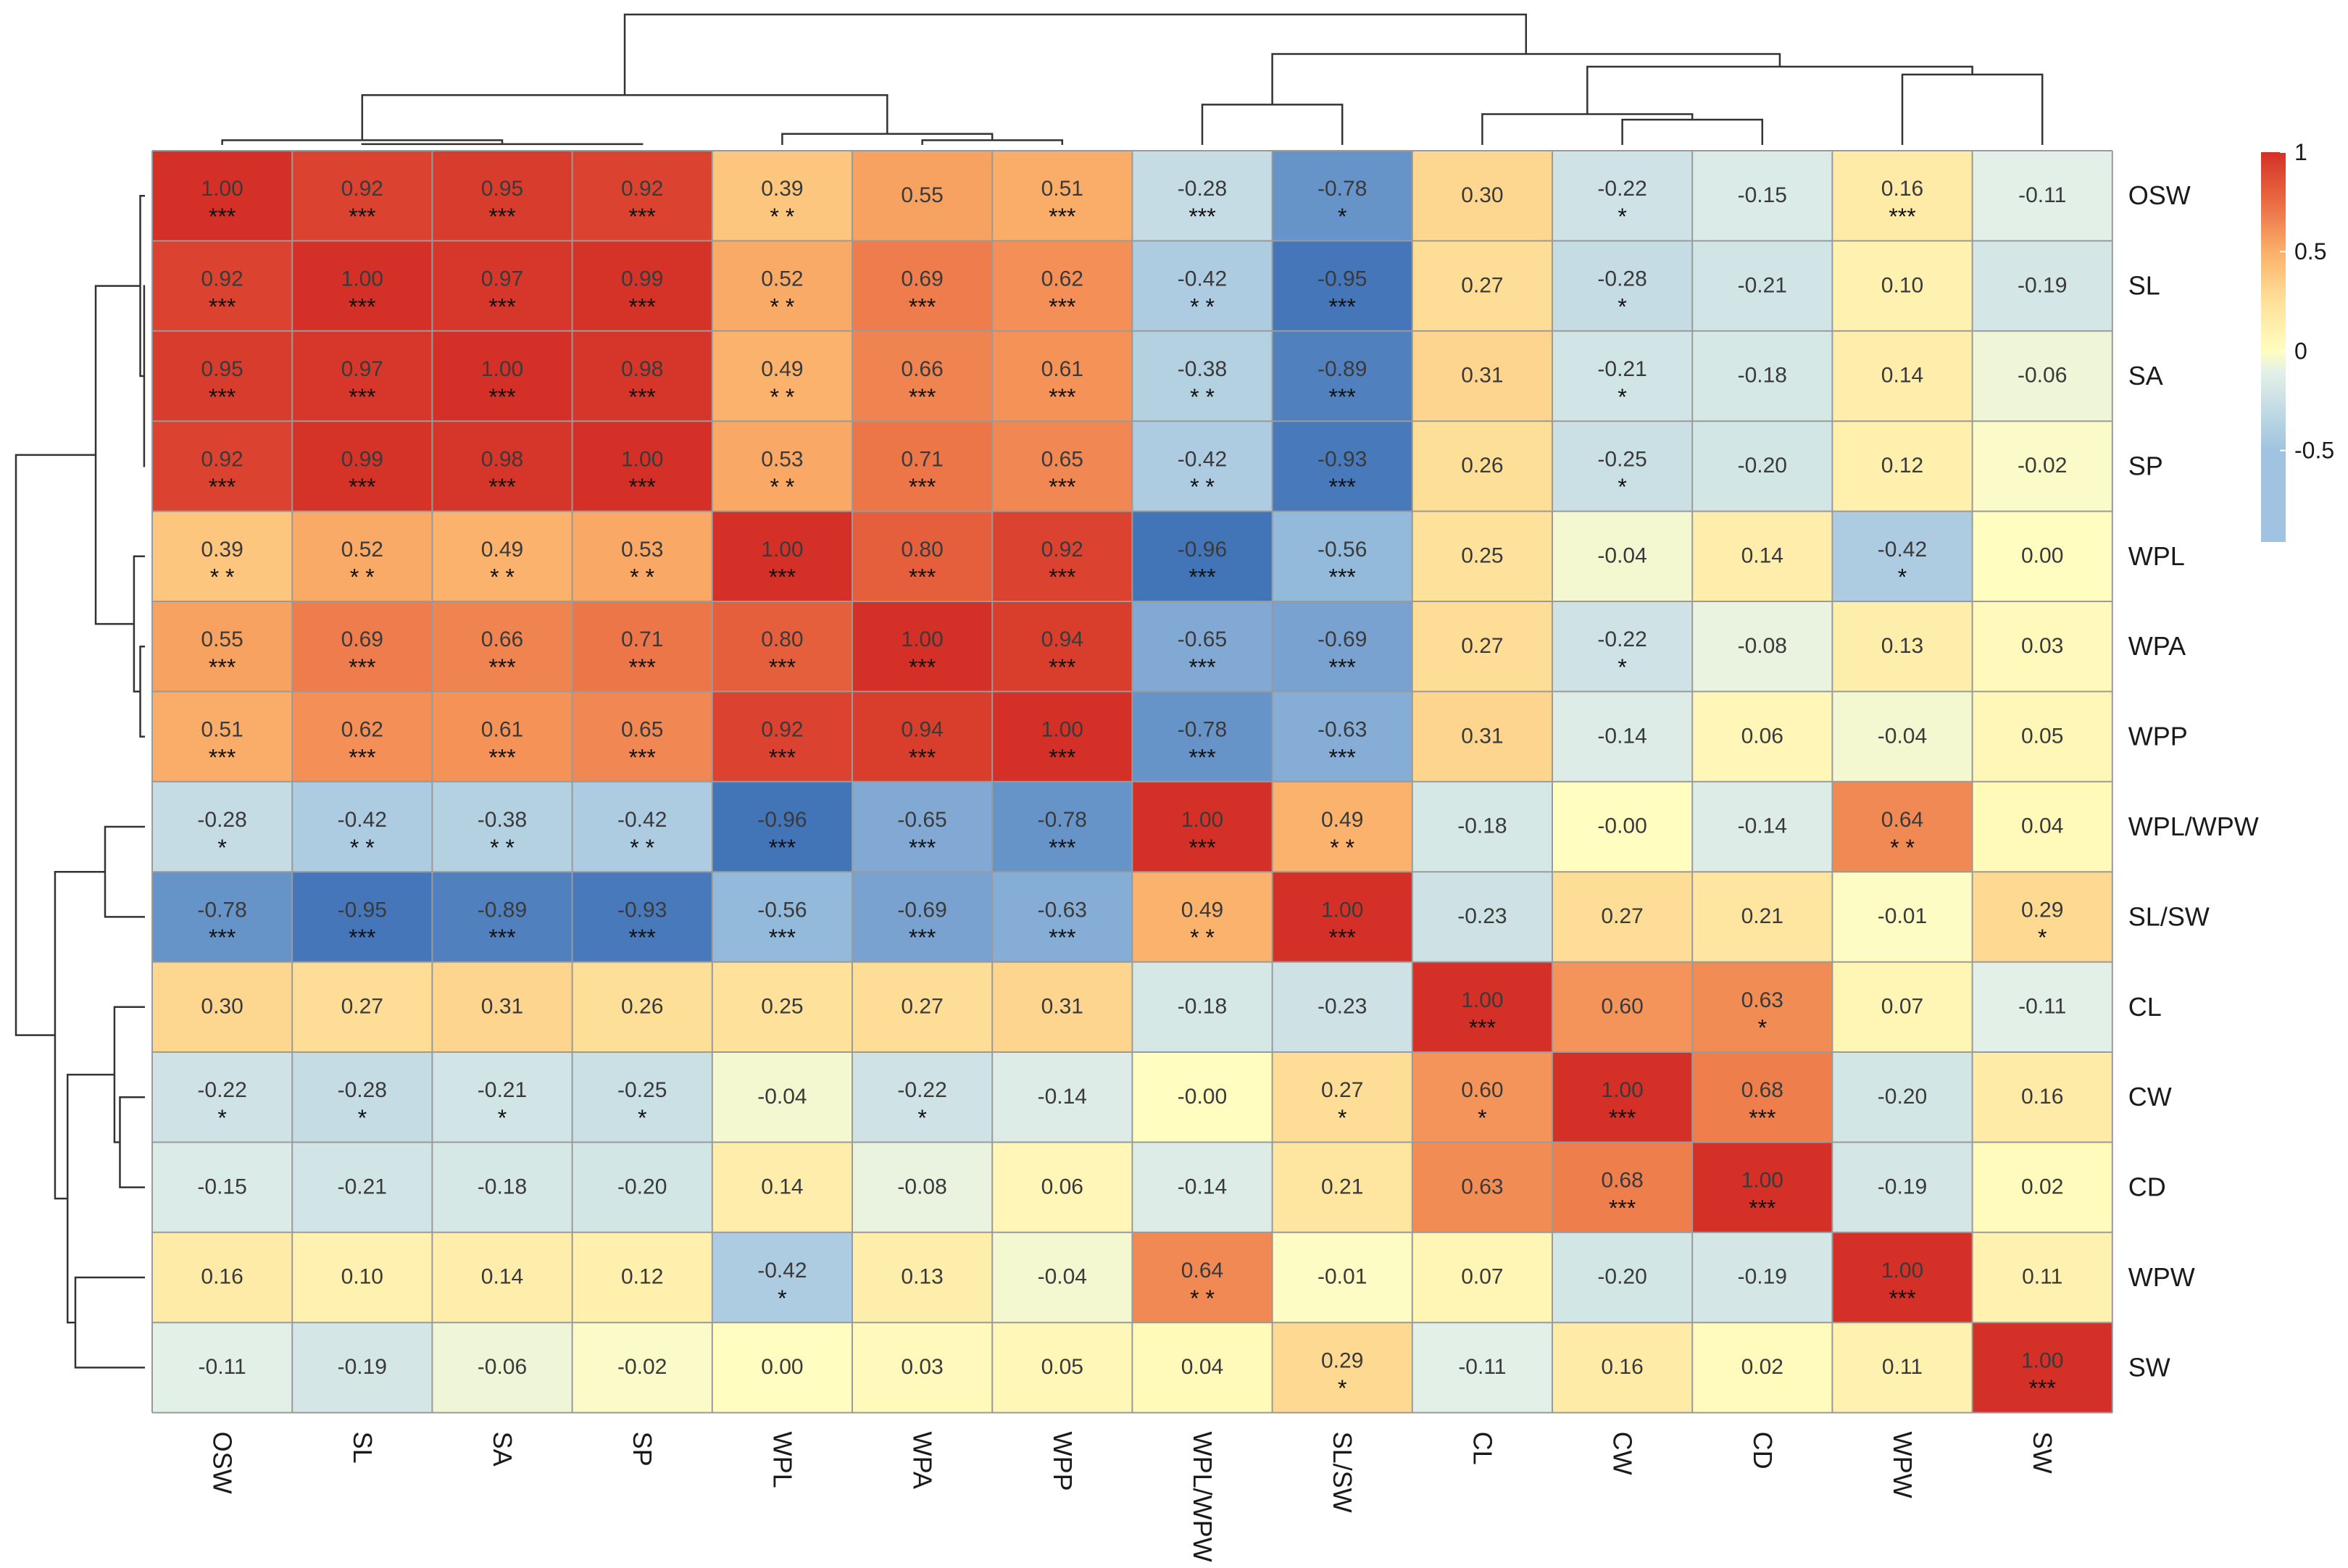 The height and width of the screenshot is (1568, 2348). Describe the element at coordinates (2310, 251) in the screenshot. I see `legend-tick-label: 0.5` at that location.